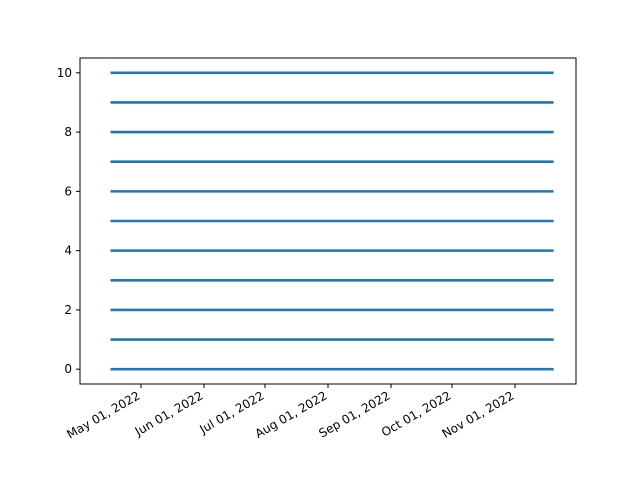 The width and height of the screenshot is (640, 480). What do you see at coordinates (103, 414) in the screenshot?
I see `x-tick-label: May 01, 2022` at bounding box center [103, 414].